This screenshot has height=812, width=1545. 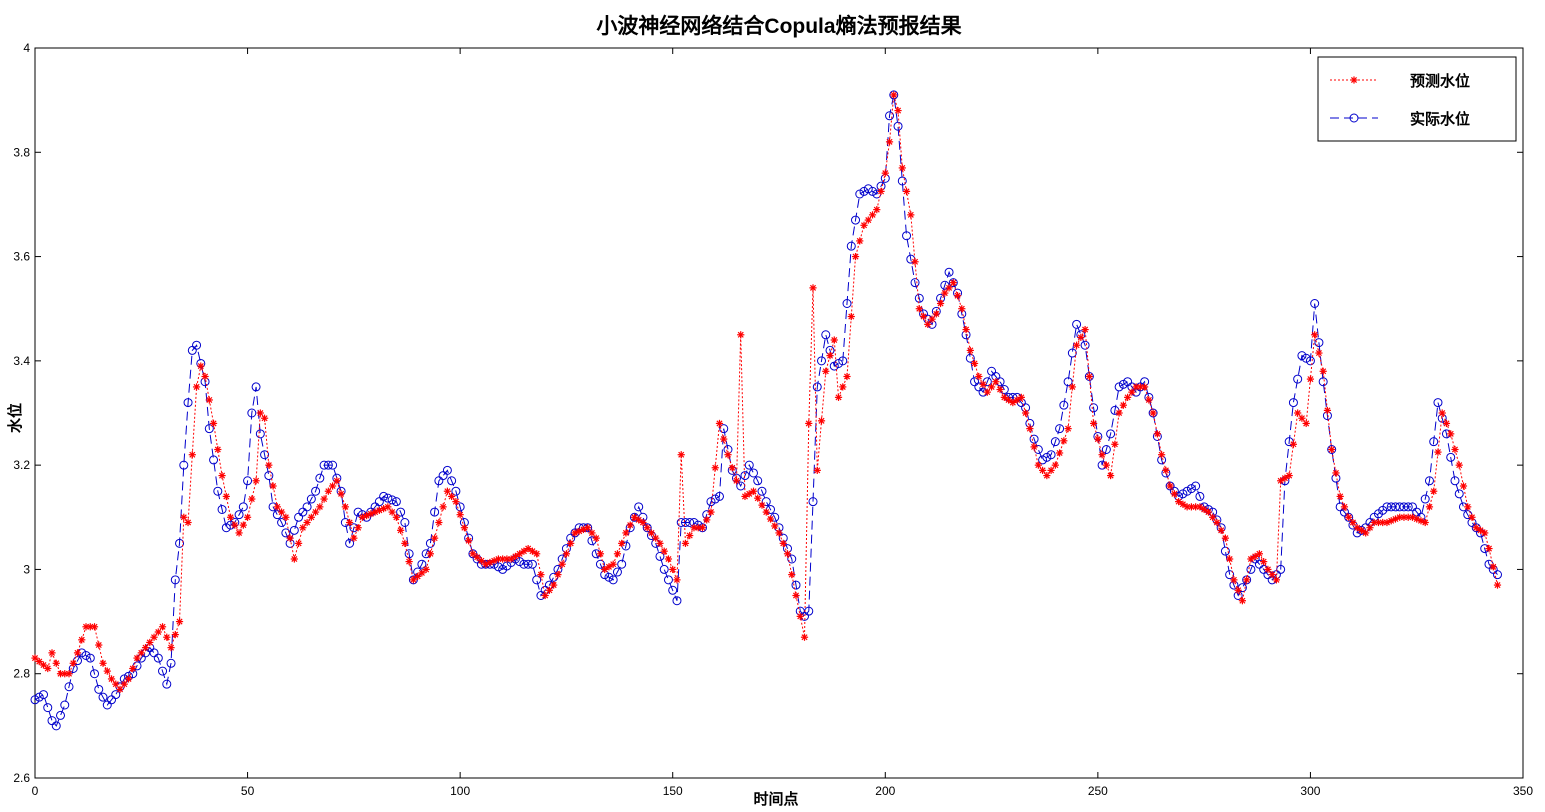 What do you see at coordinates (248, 791) in the screenshot?
I see `x-tick-label: 50` at bounding box center [248, 791].